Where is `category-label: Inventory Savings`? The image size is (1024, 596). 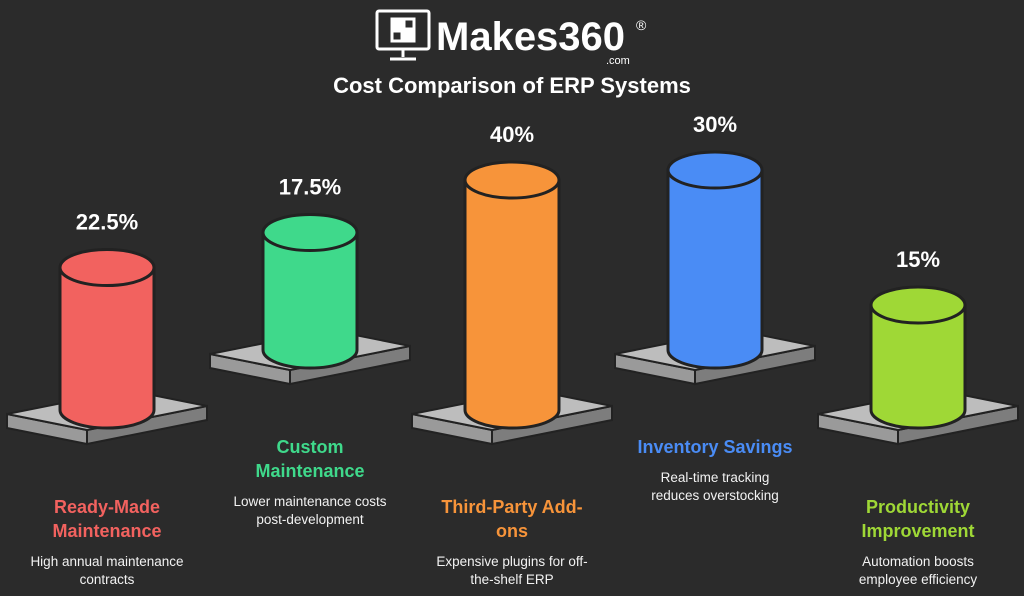
category-label: Inventory Savings is located at coordinates (715, 447).